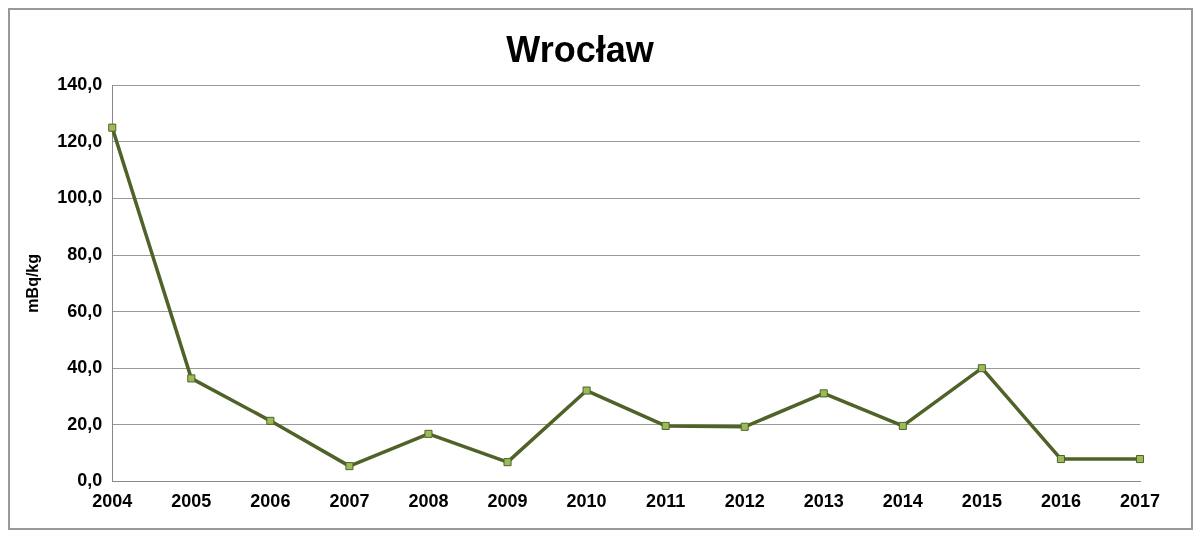 The height and width of the screenshot is (540, 1203). What do you see at coordinates (666, 501) in the screenshot?
I see `x-tick-label: 2011` at bounding box center [666, 501].